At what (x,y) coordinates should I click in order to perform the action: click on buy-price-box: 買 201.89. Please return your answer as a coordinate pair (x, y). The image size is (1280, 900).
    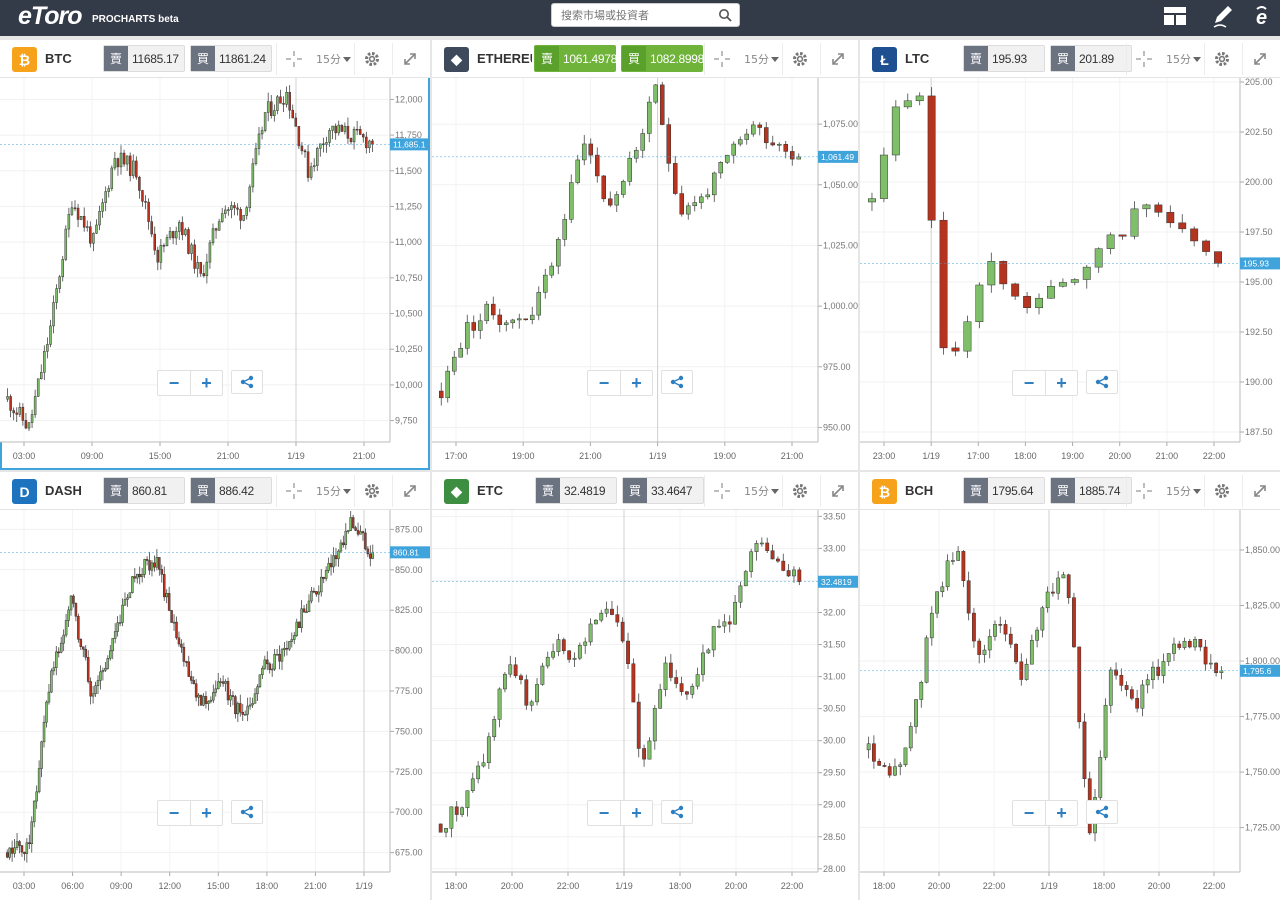
    Looking at the image, I should click on (1091, 58).